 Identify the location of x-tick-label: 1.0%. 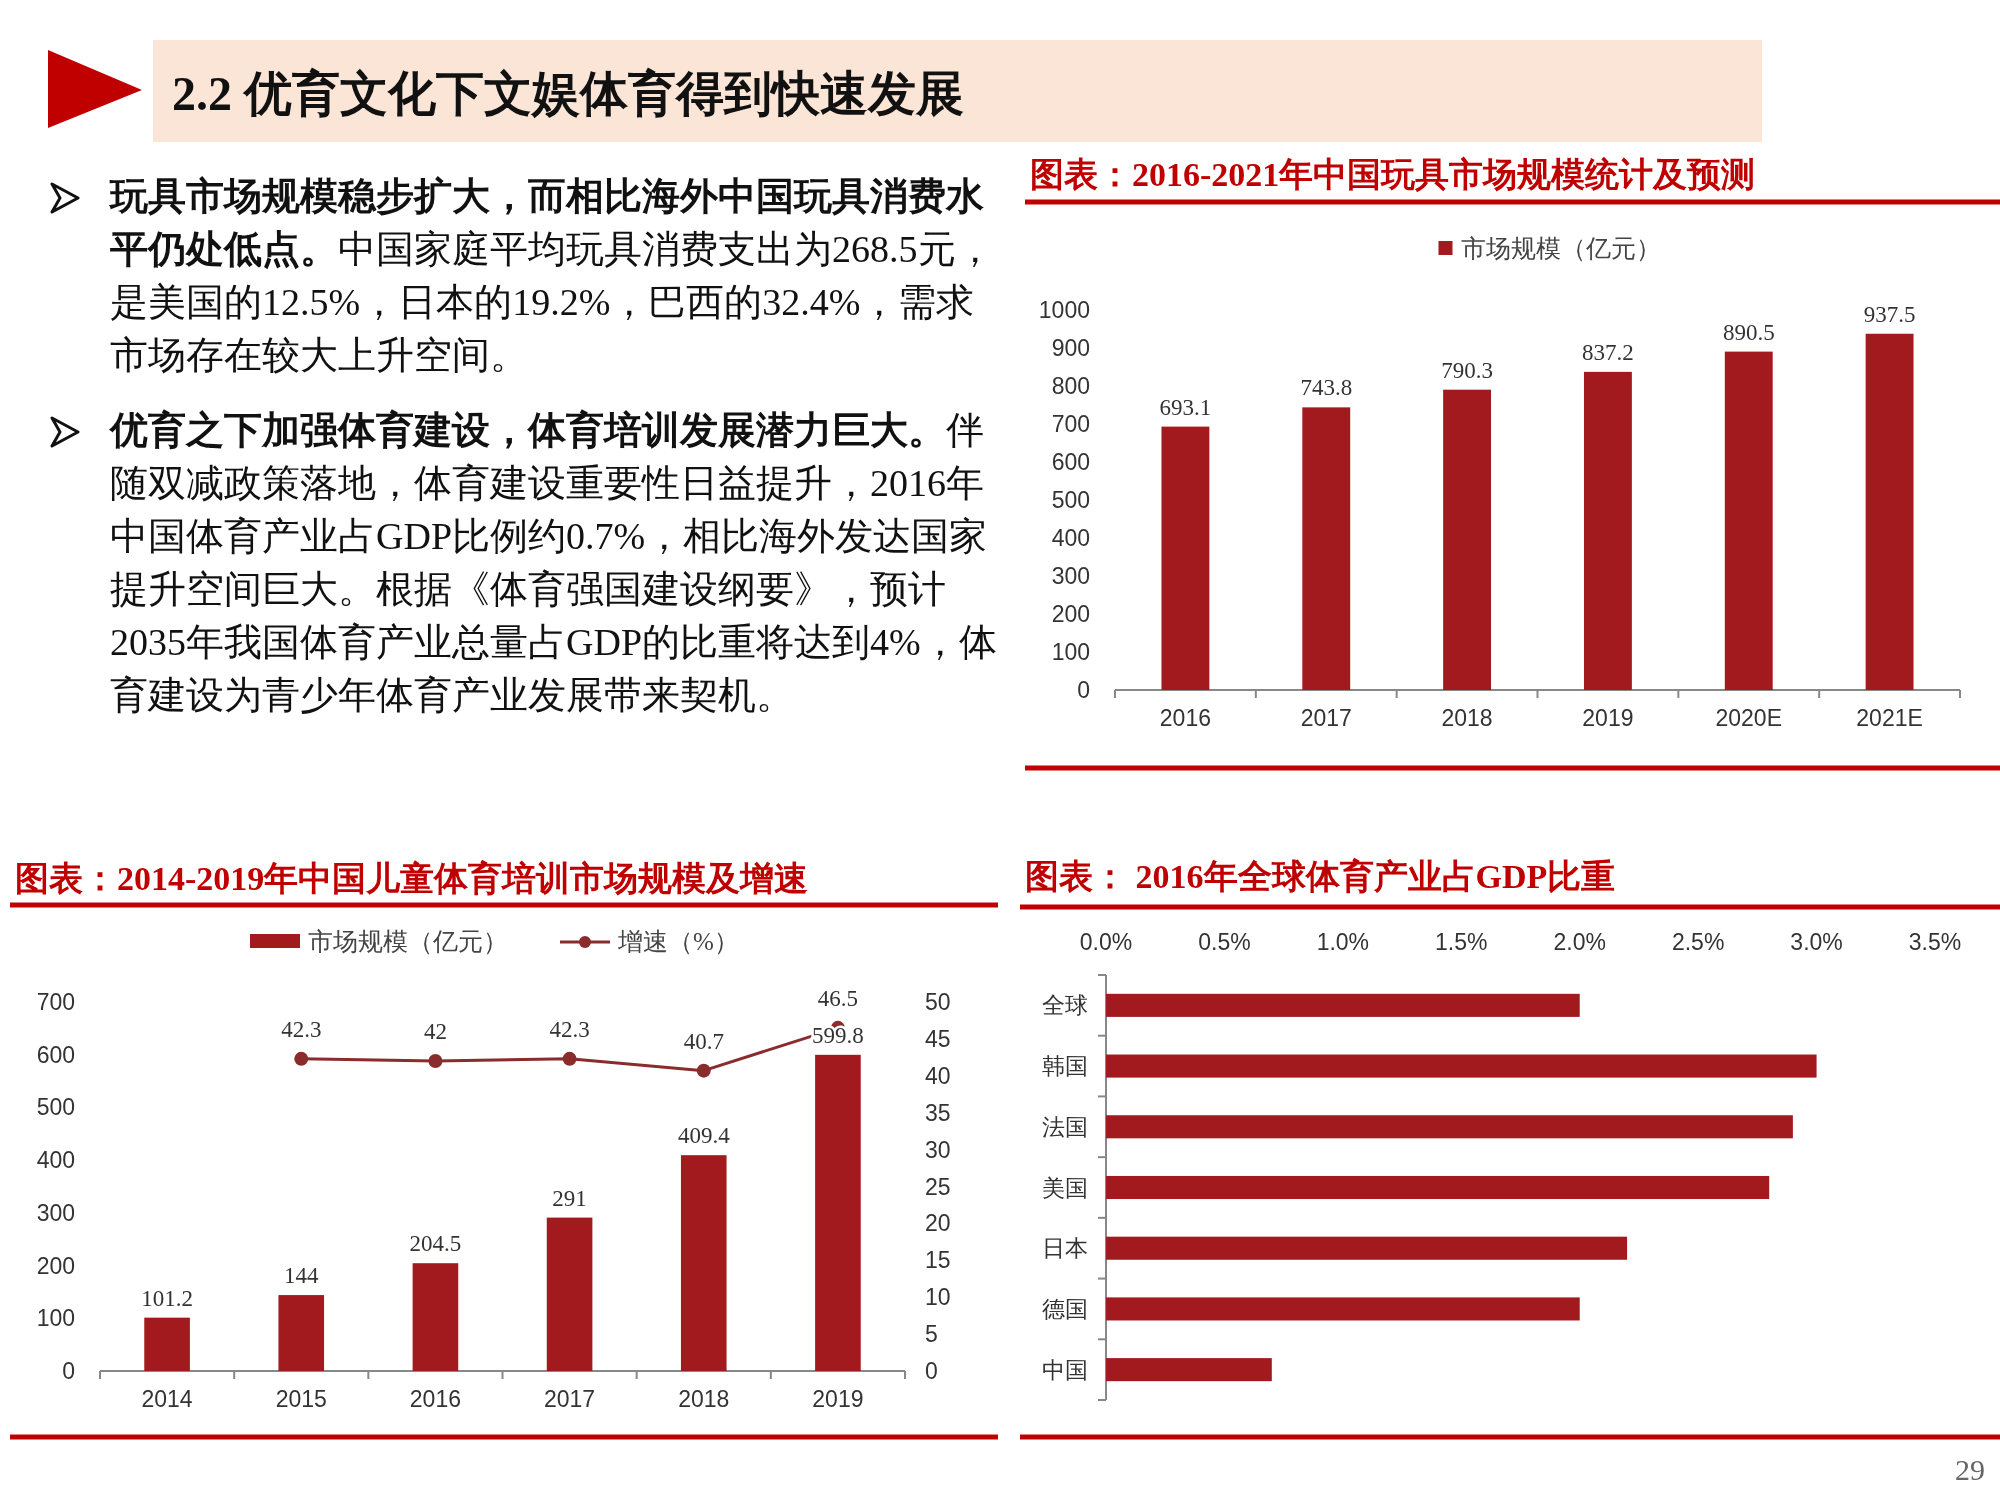
(1343, 942).